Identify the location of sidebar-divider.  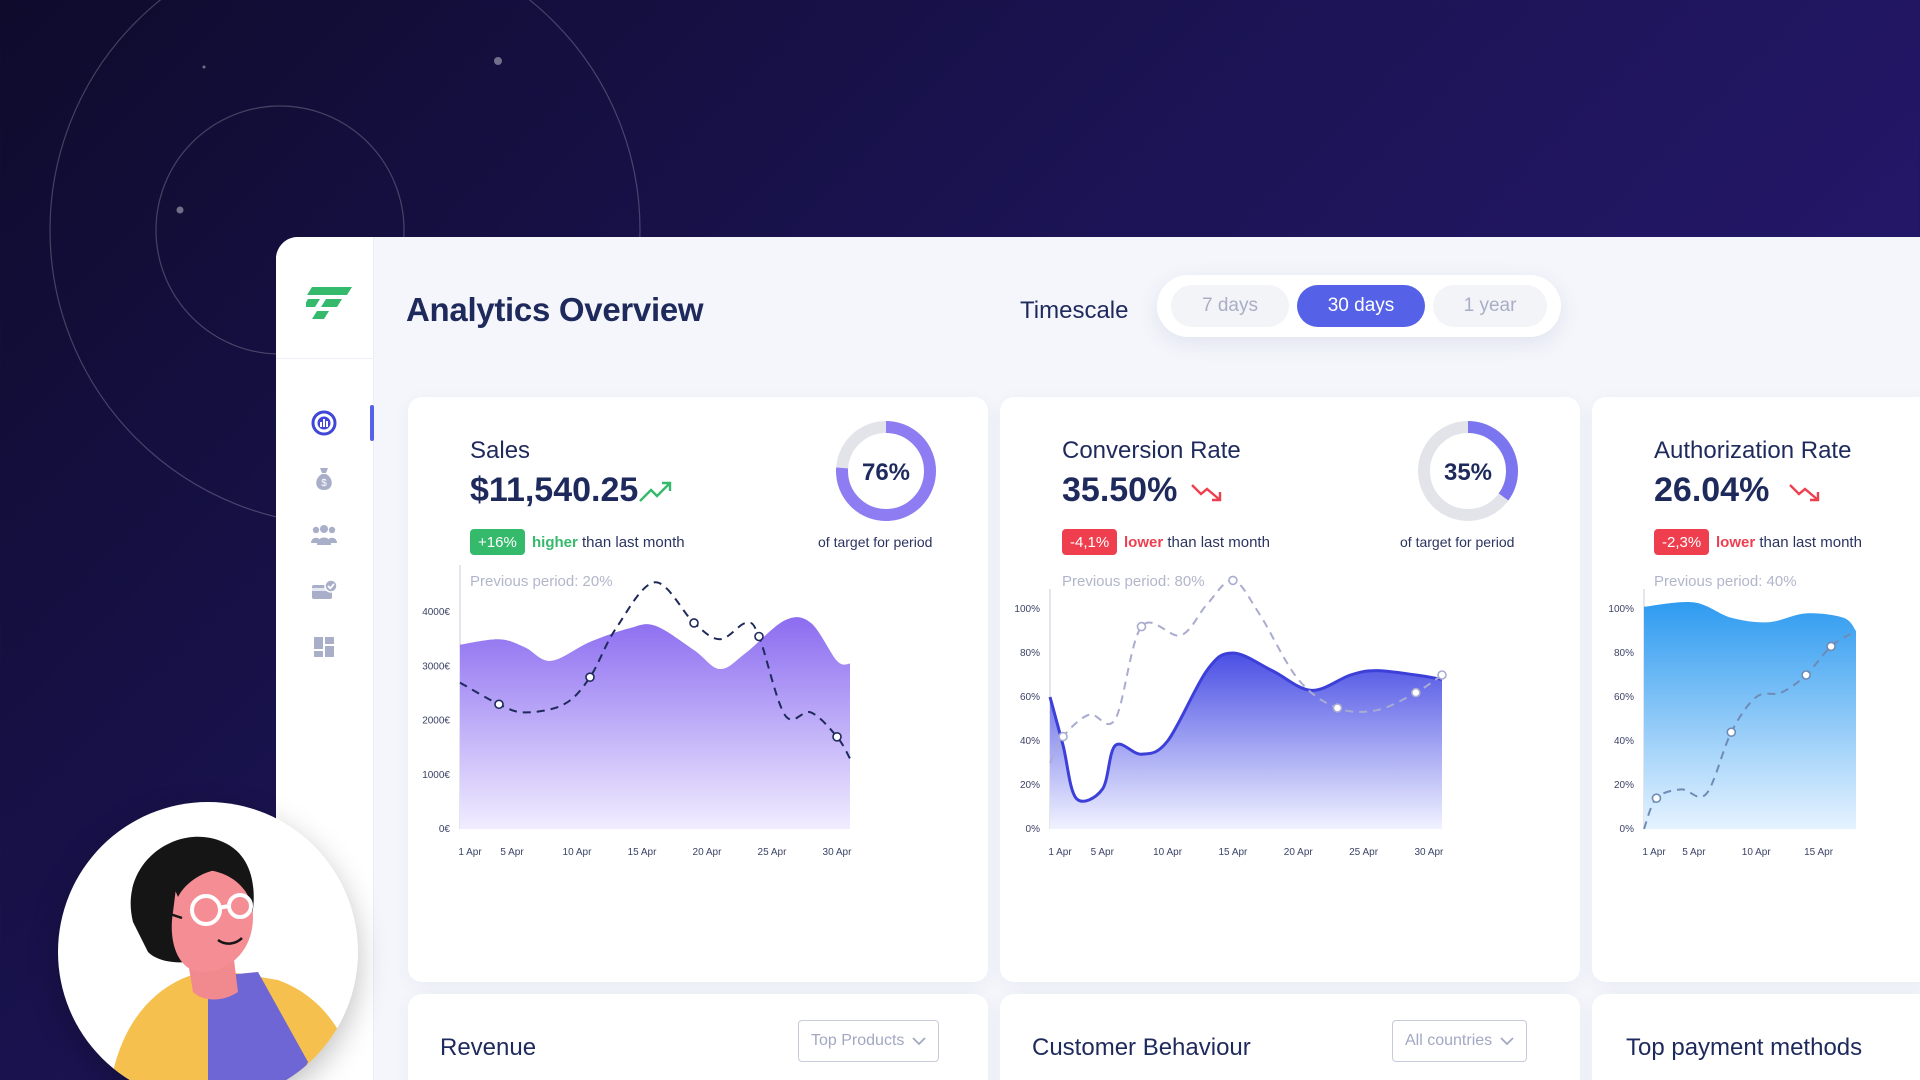
(325, 358).